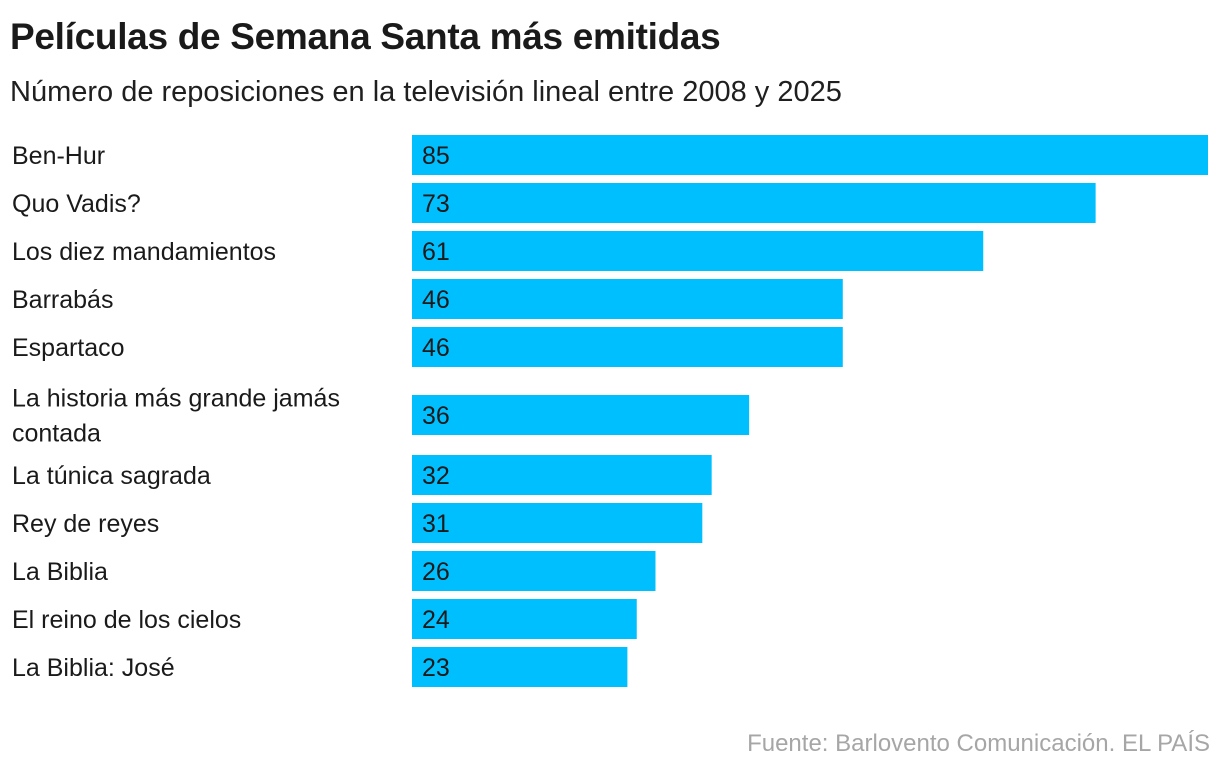  What do you see at coordinates (436, 668) in the screenshot?
I see `bar-value-label: 23` at bounding box center [436, 668].